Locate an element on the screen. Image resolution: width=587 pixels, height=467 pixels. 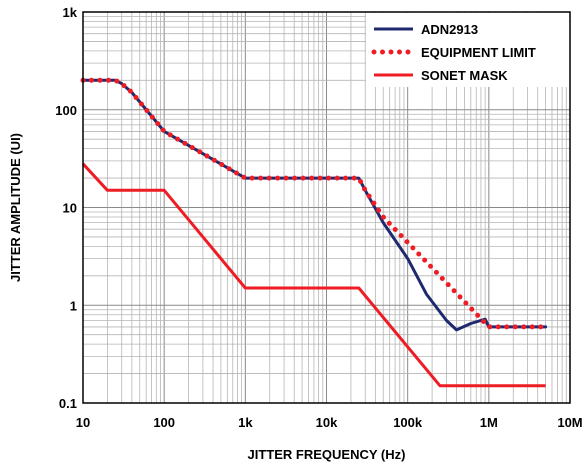
x-axis-label: JITTER FREQUENCY (Hz) is located at coordinates (327, 454).